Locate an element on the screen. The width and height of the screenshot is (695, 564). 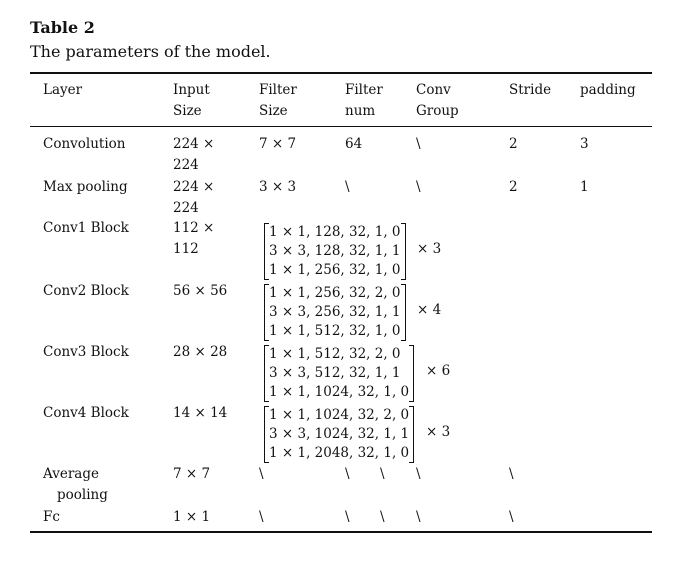
table-caption: The parameters of the model. is located at coordinates (150, 51).